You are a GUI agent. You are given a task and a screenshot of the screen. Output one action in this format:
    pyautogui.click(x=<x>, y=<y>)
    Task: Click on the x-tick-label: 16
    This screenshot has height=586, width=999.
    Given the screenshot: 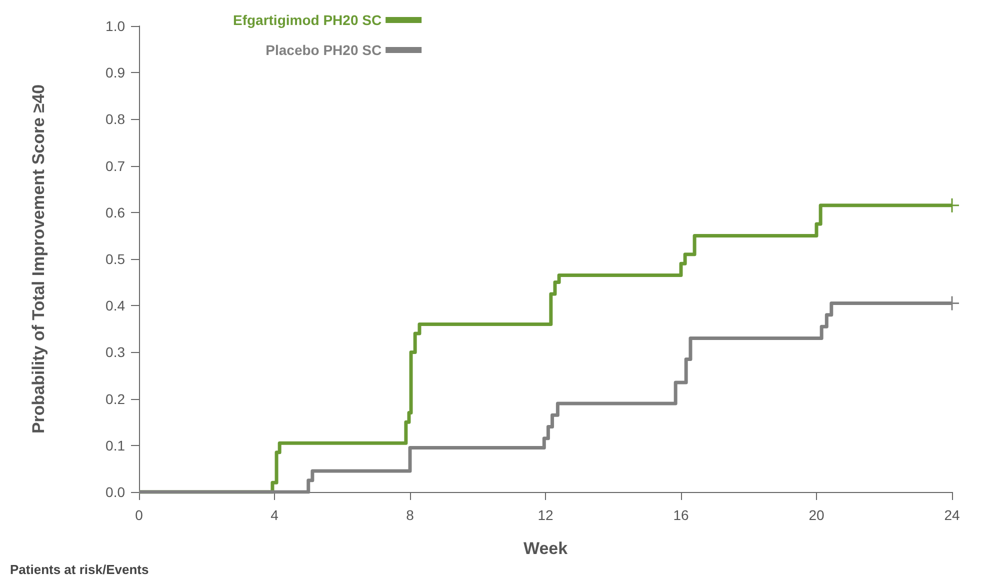 What is the action you would take?
    pyautogui.click(x=681, y=515)
    